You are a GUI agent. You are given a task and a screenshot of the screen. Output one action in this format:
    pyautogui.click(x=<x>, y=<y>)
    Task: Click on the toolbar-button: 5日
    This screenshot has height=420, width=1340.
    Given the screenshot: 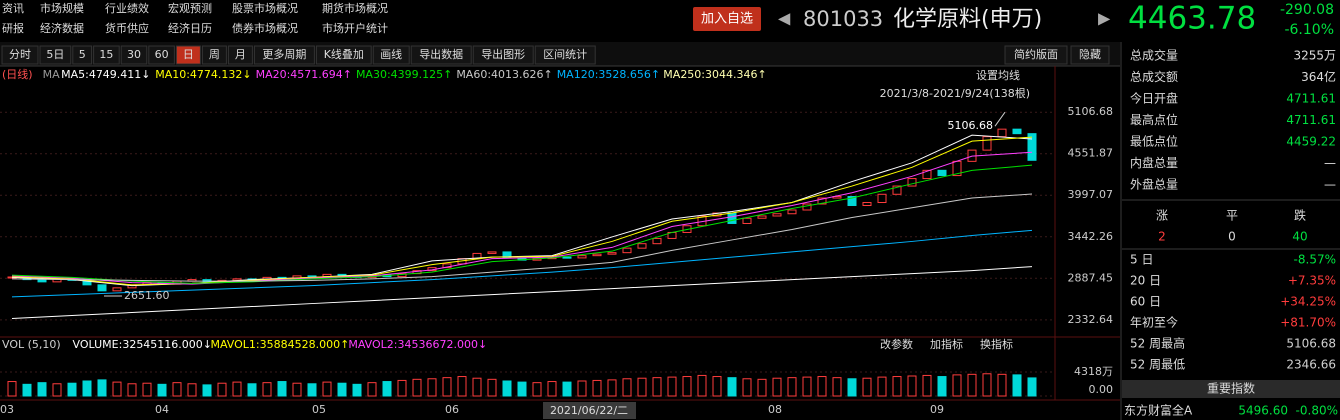 What is the action you would take?
    pyautogui.click(x=55, y=54)
    